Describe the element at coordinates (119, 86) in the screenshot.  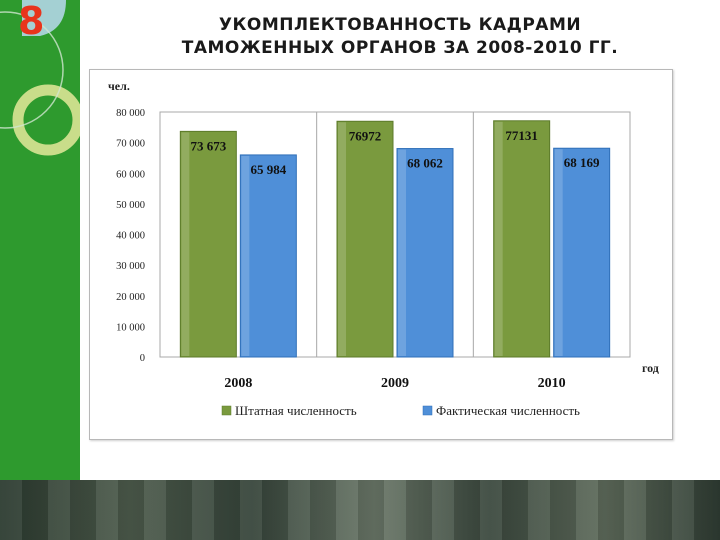
I see `y-axis-label: чел.` at that location.